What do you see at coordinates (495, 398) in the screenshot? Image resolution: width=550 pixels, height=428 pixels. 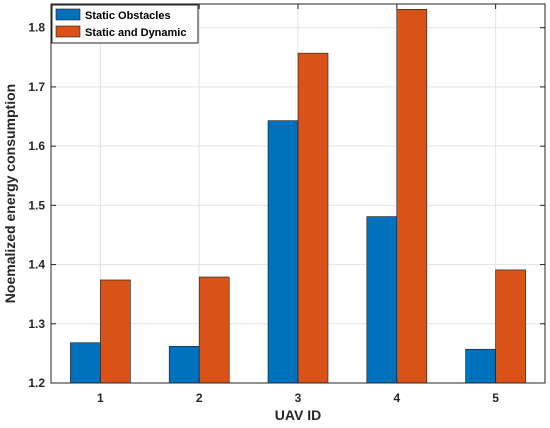 I see `x-tick-label: 5` at bounding box center [495, 398].